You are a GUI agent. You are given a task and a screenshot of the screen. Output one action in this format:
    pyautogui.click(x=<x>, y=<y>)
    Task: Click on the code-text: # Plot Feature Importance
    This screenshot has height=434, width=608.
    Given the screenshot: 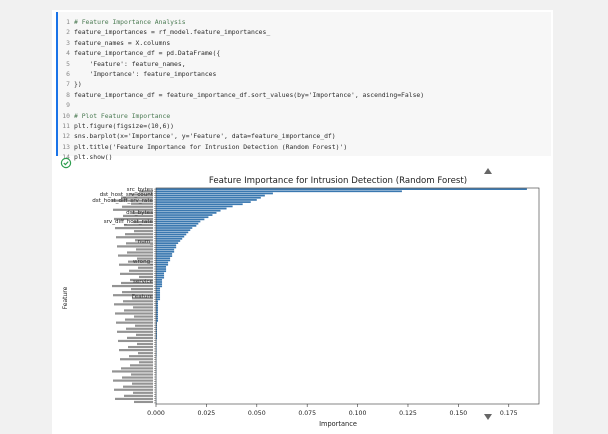 What is the action you would take?
    pyautogui.click(x=122, y=115)
    